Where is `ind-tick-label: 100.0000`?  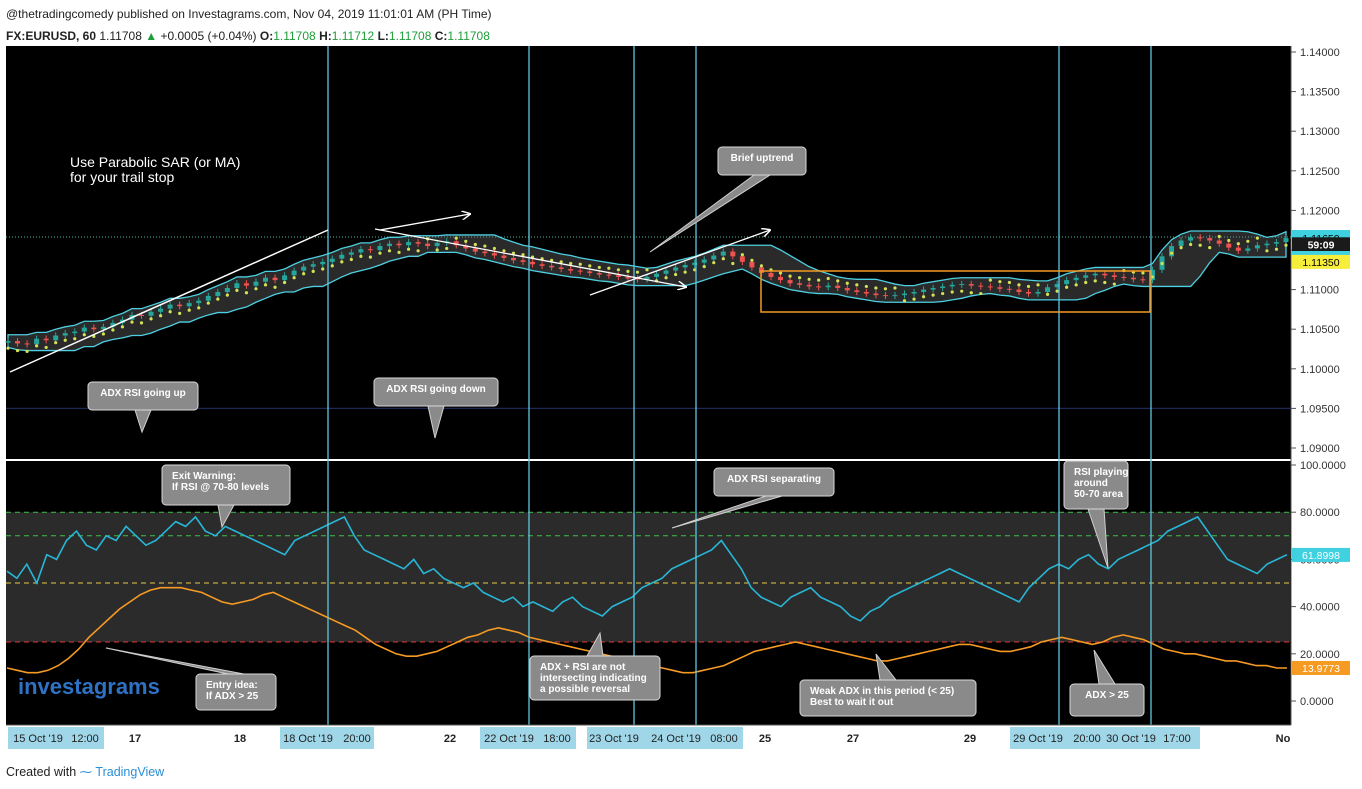
ind-tick-label: 100.0000 is located at coordinates (1323, 466).